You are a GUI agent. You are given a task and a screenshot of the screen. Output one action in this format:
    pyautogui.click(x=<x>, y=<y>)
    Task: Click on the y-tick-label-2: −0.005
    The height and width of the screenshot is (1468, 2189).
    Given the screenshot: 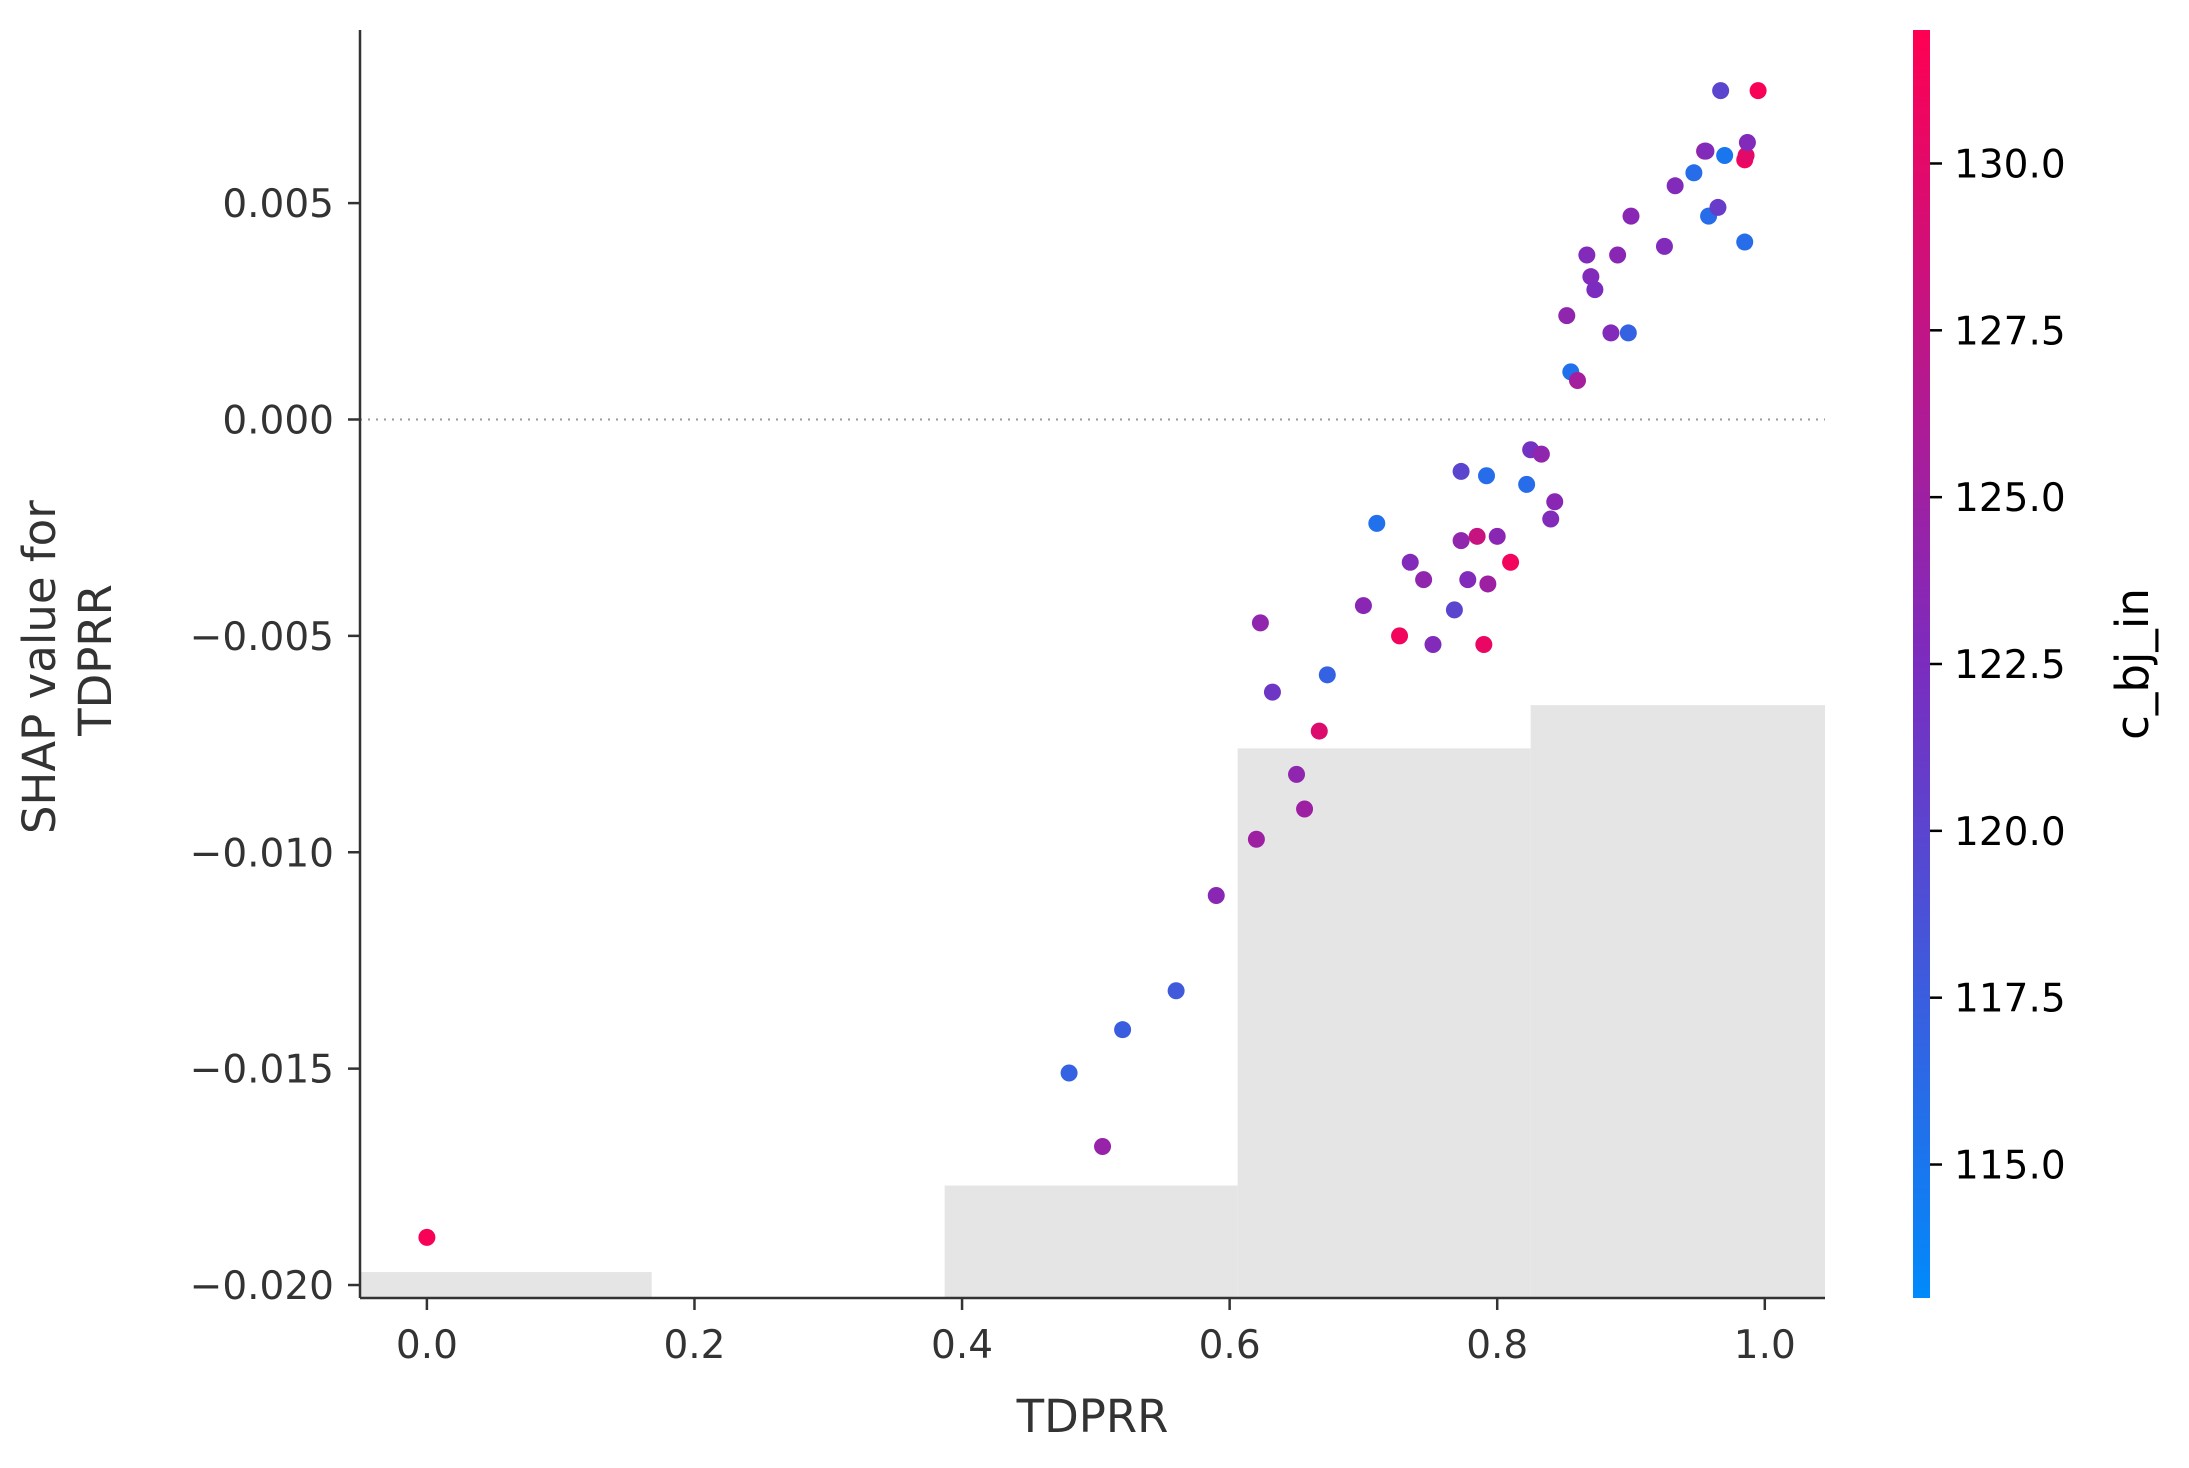 What is the action you would take?
    pyautogui.click(x=262, y=637)
    